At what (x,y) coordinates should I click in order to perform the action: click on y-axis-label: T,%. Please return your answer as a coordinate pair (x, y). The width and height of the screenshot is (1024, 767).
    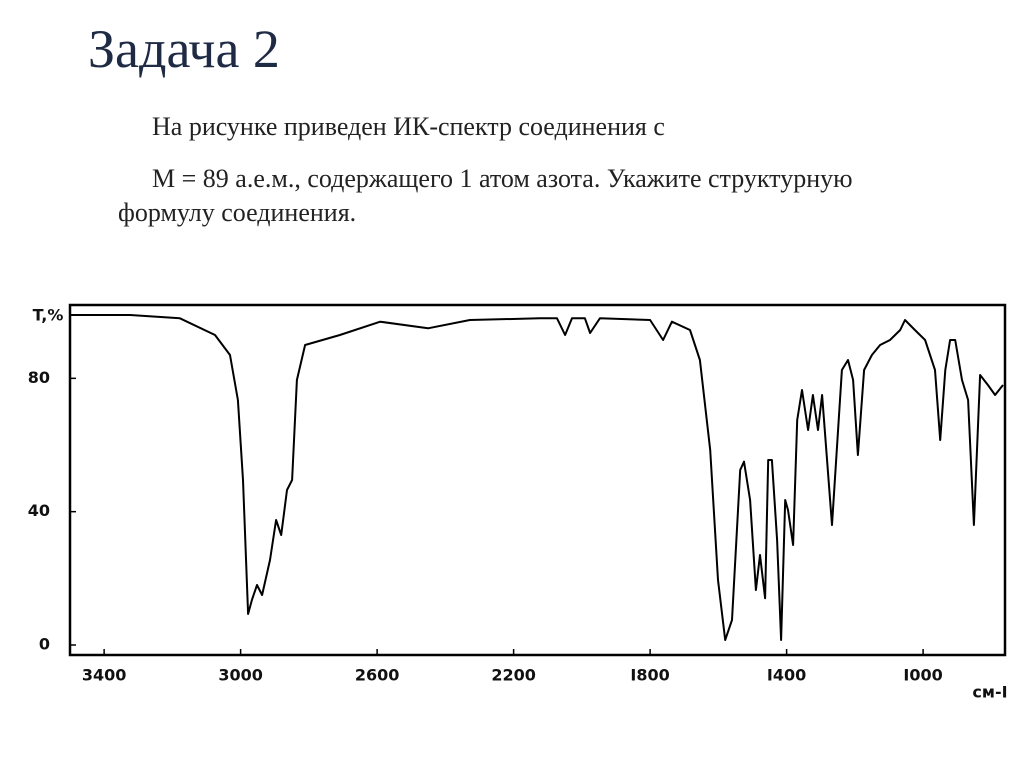
    Looking at the image, I should click on (48, 315).